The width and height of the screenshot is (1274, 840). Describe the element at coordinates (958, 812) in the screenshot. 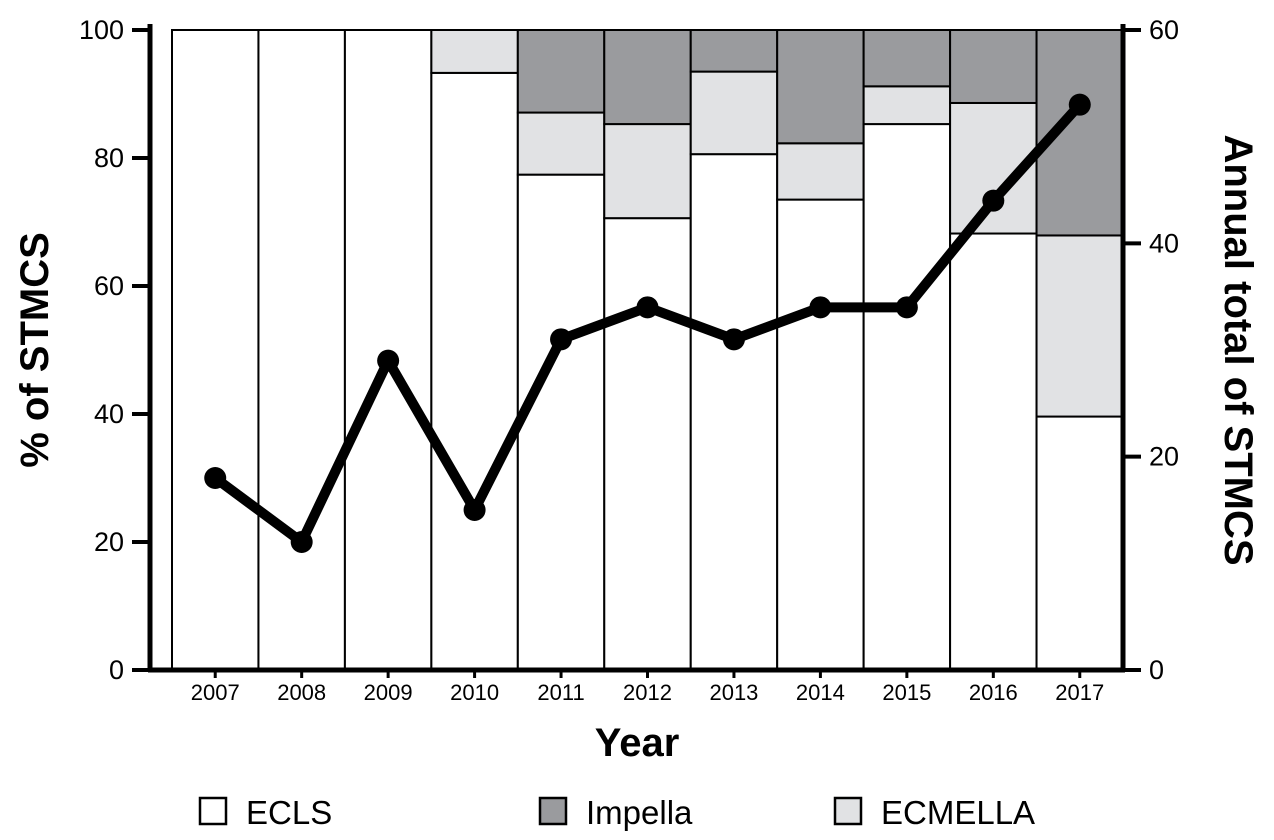

I see `legend-label-ecmella: ECMELLA` at that location.